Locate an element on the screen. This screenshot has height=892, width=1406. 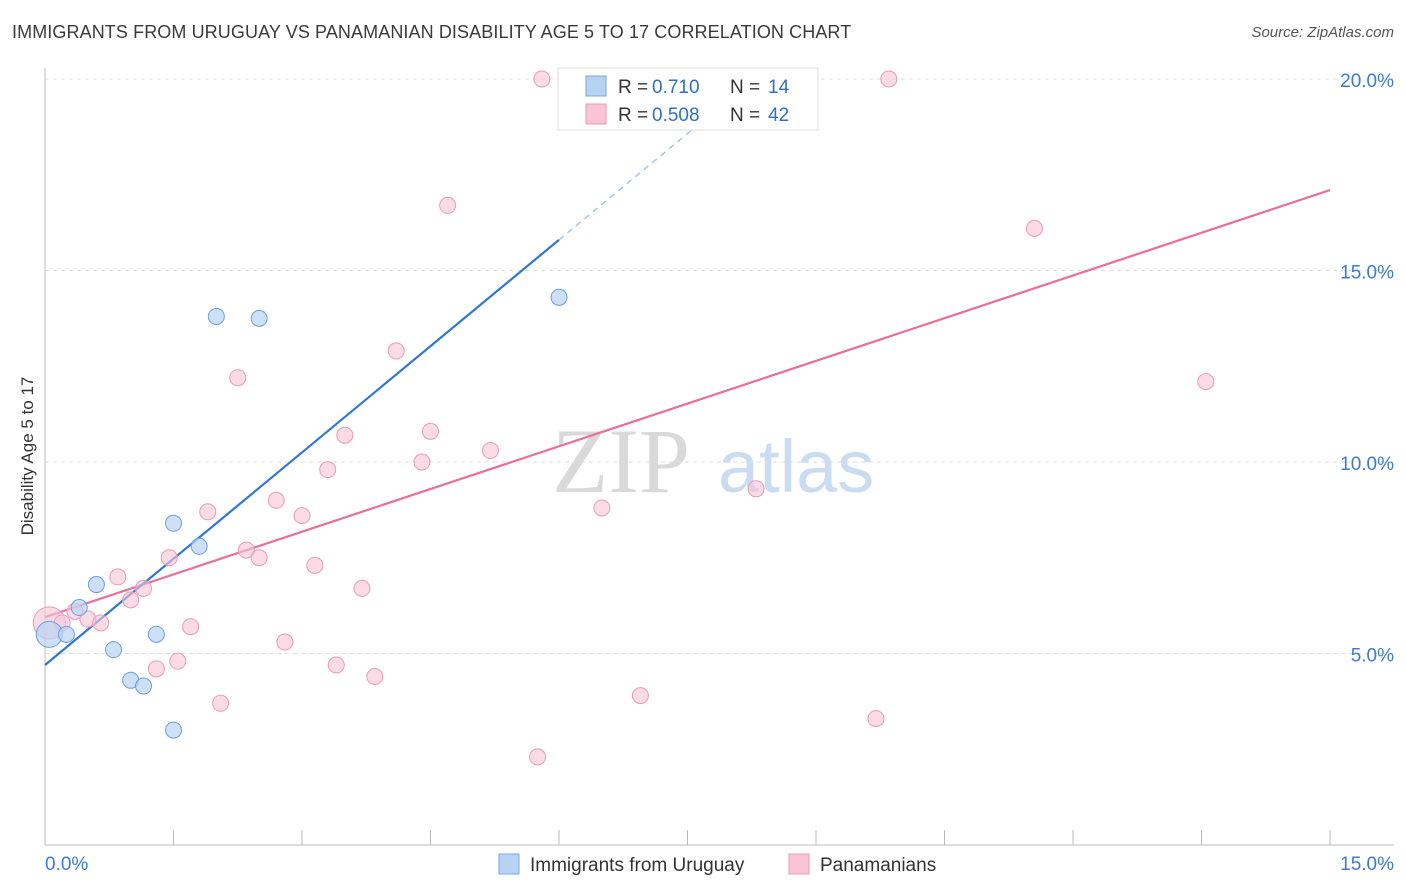
legend-r-value: 0.710 is located at coordinates (676, 87).